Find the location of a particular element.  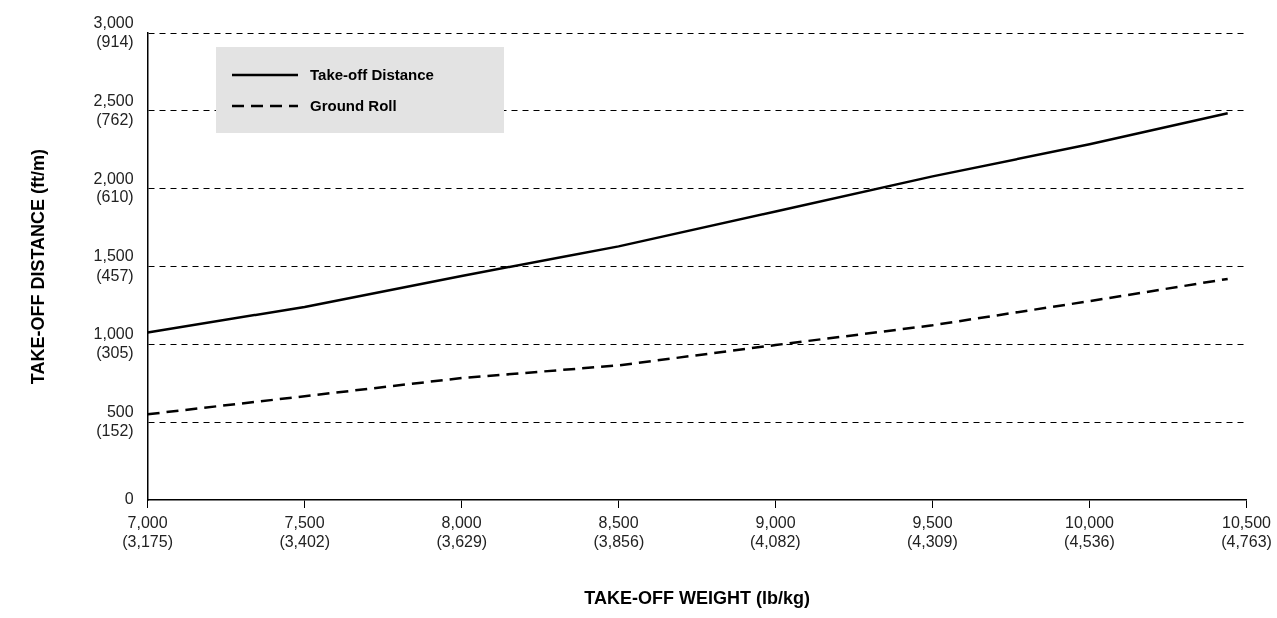

y-tick-label: 0 is located at coordinates (129, 499).